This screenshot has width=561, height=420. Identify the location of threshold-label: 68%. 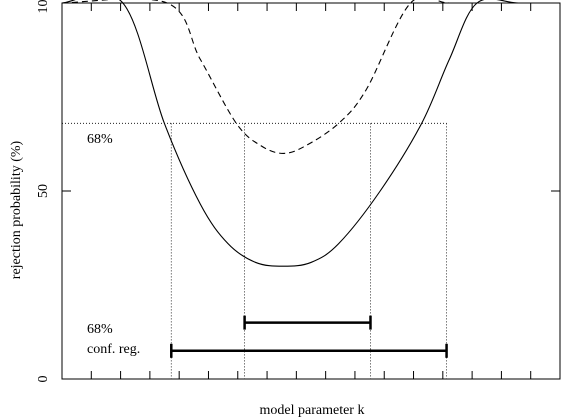
(100, 139).